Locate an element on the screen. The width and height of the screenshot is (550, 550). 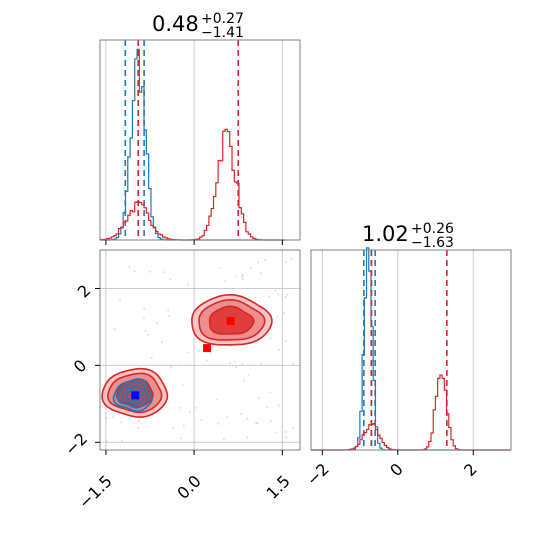
title-param-0: 0.48 +0.27 −1.41 is located at coordinates (198, 26).